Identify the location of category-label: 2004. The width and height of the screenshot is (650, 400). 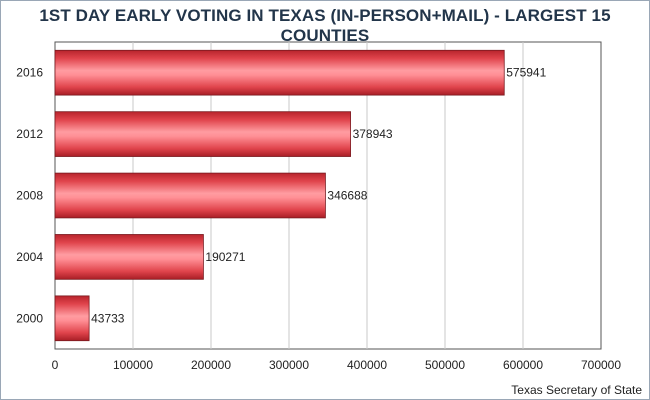
(29, 257).